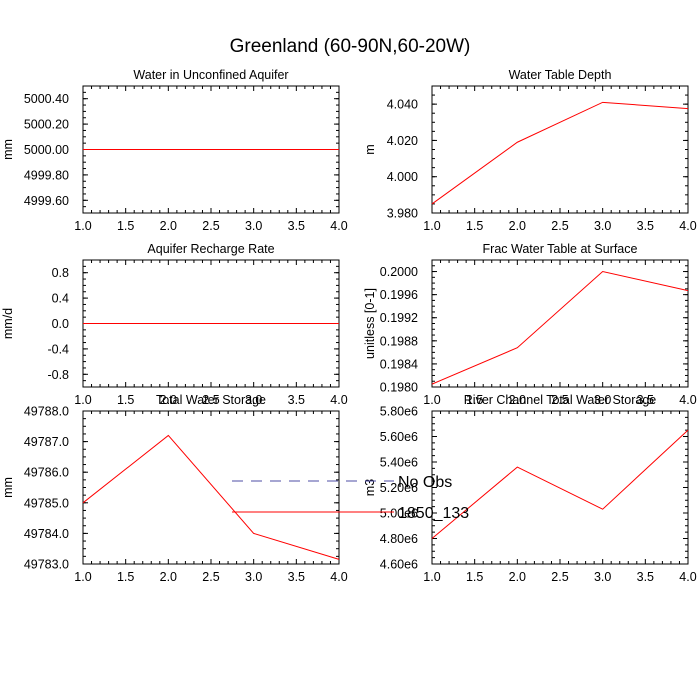 The width and height of the screenshot is (700, 700). What do you see at coordinates (58, 375) in the screenshot?
I see `y-tick-label: -0.8` at bounding box center [58, 375].